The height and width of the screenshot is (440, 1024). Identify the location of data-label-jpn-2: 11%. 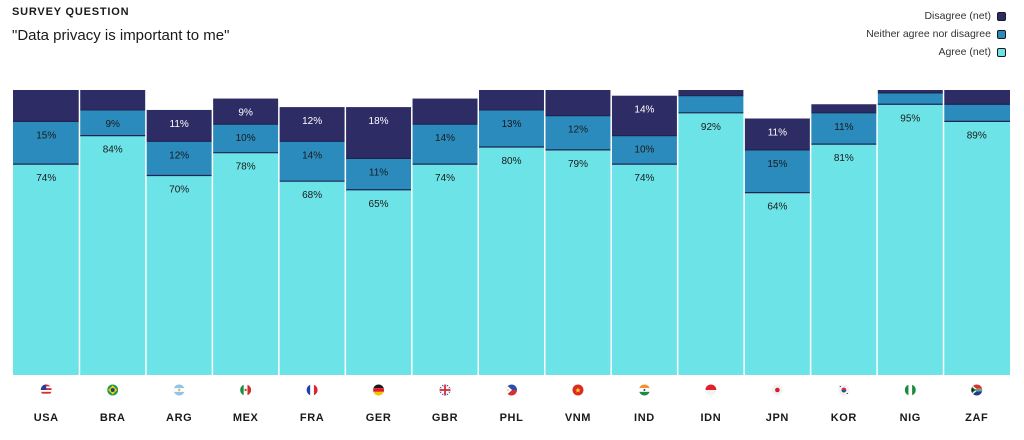
(777, 133).